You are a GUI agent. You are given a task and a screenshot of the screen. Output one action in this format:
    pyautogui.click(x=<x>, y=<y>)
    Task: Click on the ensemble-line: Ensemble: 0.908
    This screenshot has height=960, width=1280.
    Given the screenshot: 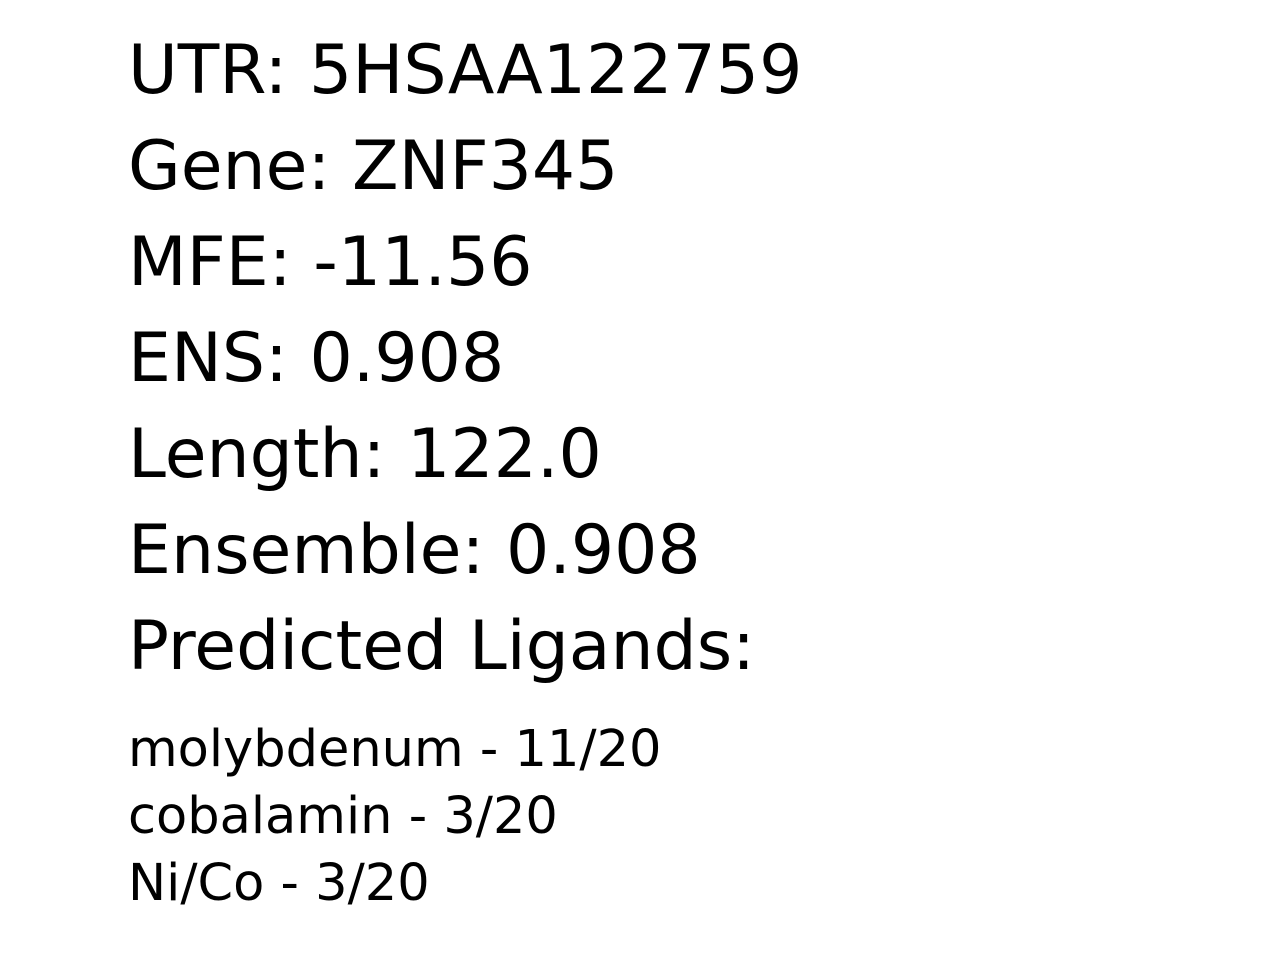 What is the action you would take?
    pyautogui.click(x=414, y=551)
    